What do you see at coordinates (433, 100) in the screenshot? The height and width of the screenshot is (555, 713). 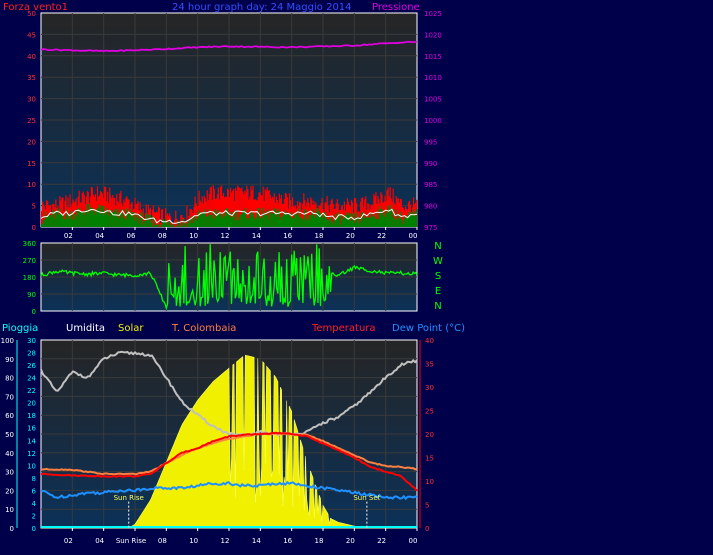 I see `pressure-tick-label: 1005` at bounding box center [433, 100].